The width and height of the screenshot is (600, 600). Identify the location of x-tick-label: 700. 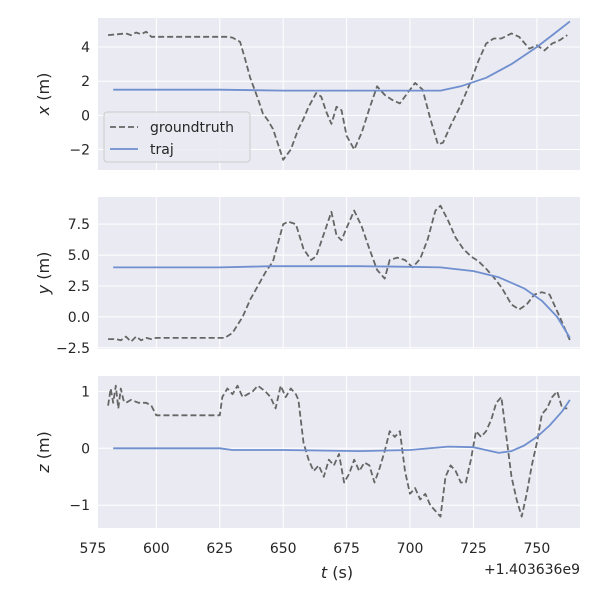
(410, 549).